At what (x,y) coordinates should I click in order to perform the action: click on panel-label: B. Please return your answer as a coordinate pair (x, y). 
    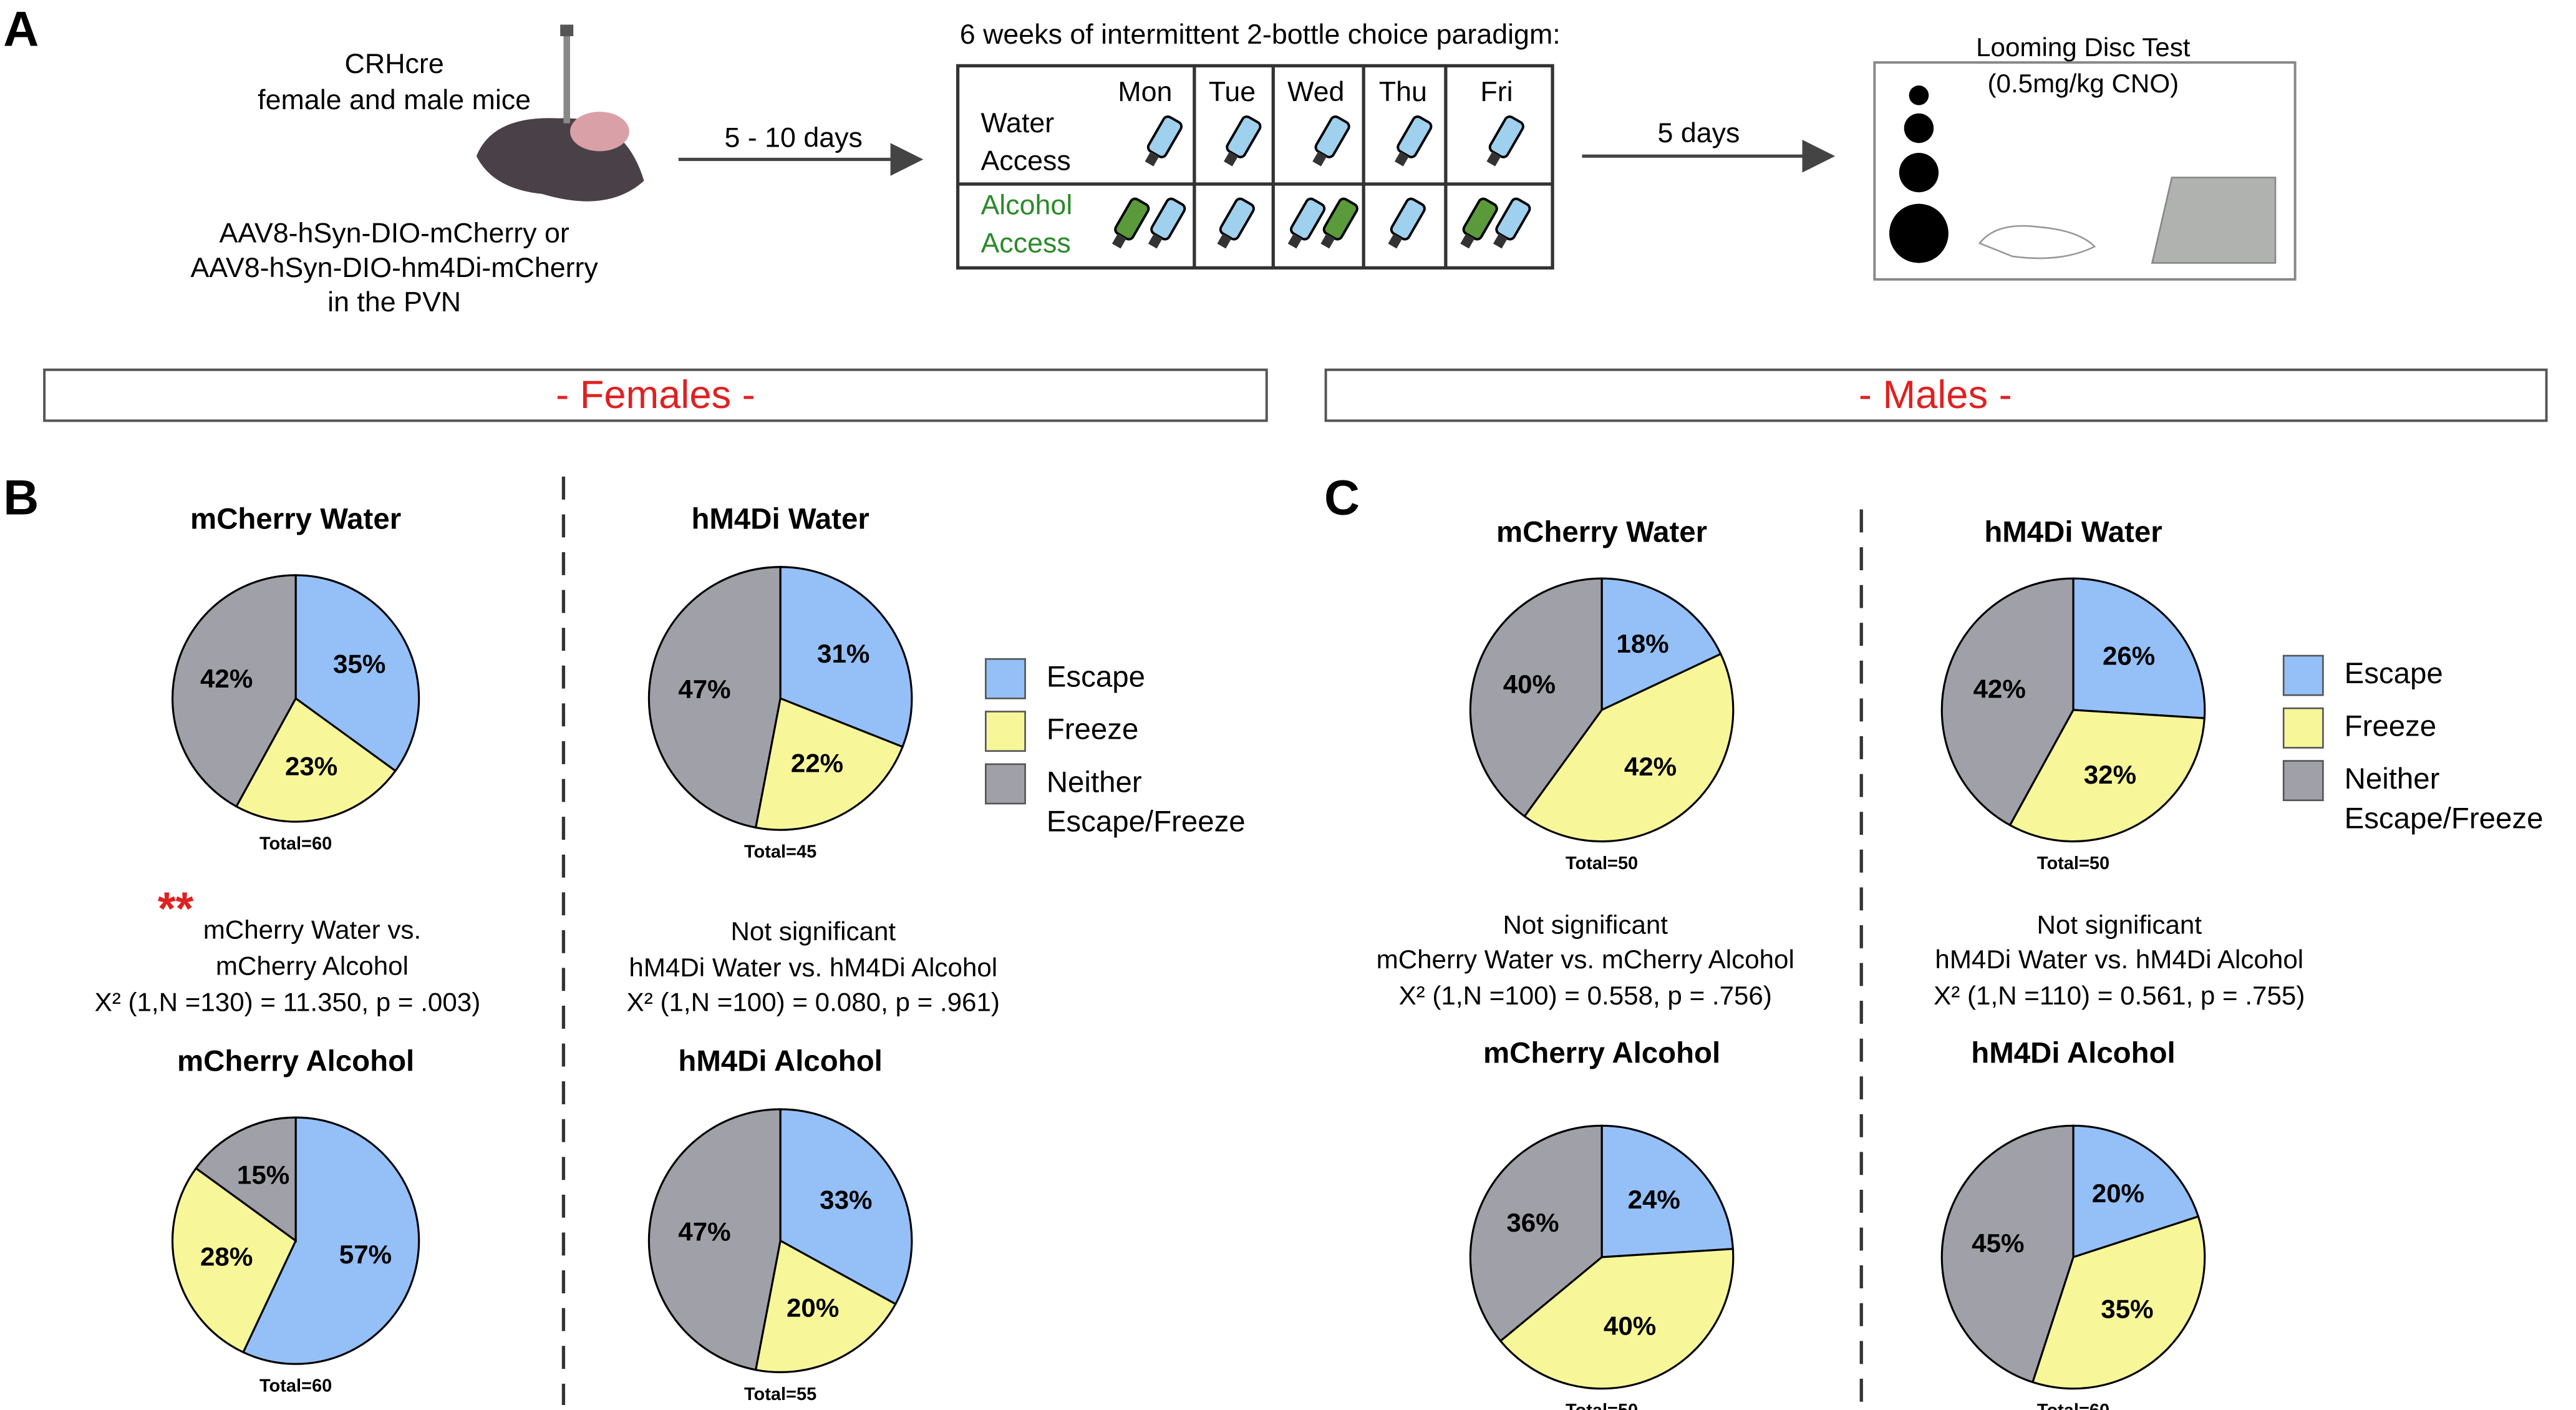
    Looking at the image, I should click on (21, 497).